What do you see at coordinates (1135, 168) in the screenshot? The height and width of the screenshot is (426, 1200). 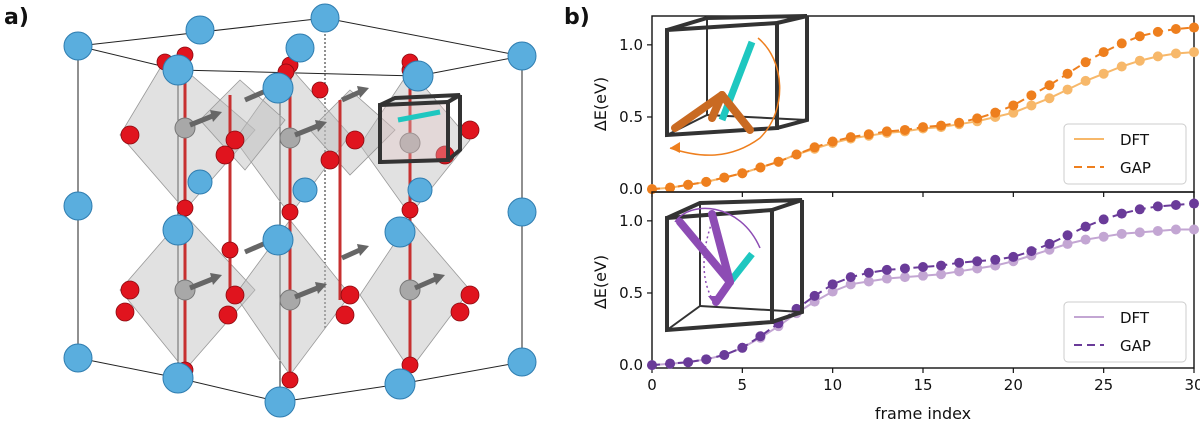 I see `legend-label-gap-top: GAP` at bounding box center [1135, 168].